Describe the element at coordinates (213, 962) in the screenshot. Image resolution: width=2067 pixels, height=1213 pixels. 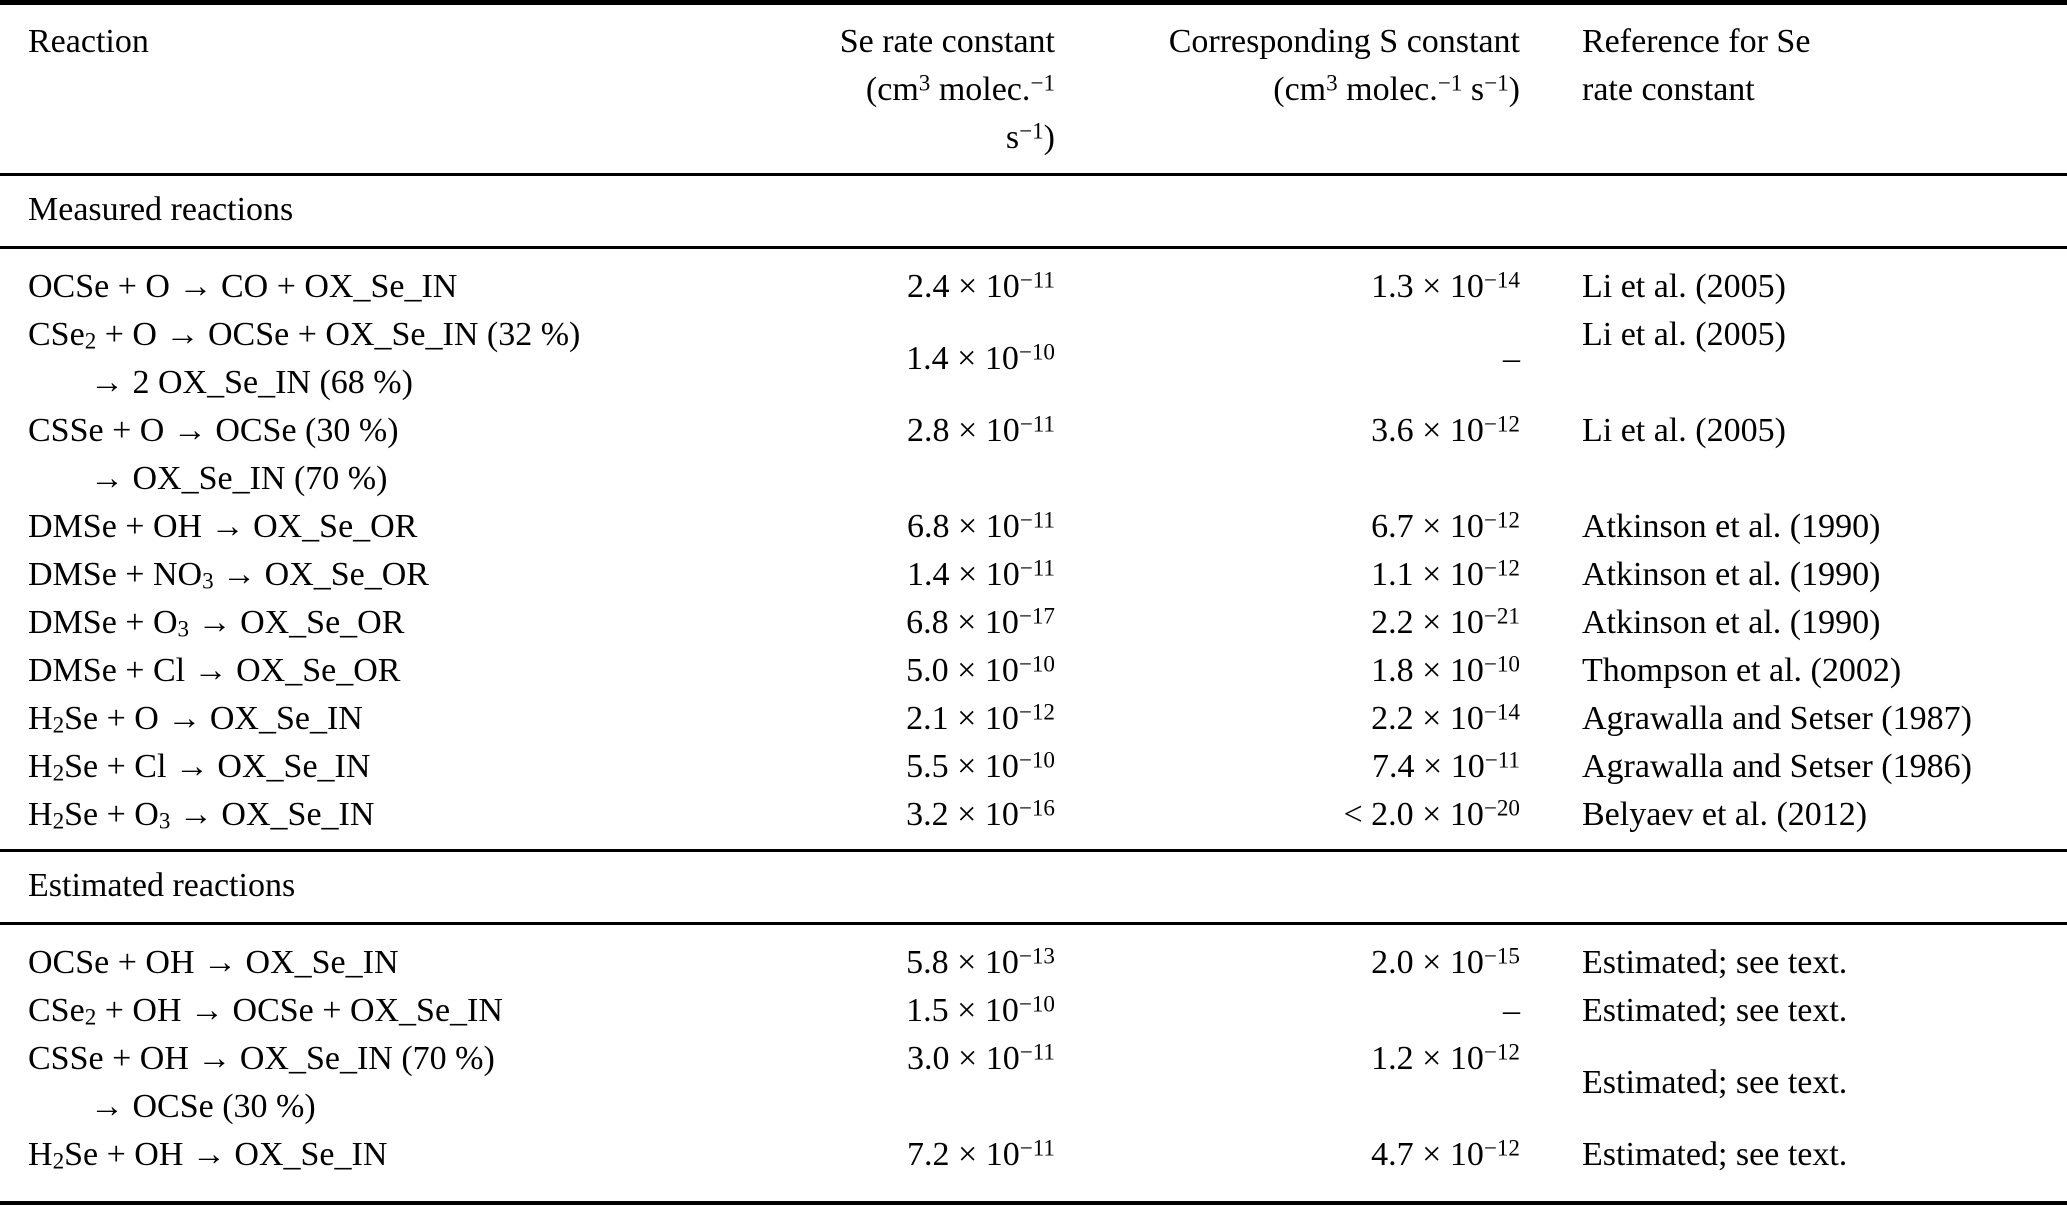
I see `reaction-cell: OCSe + OH → OX_Se_IN` at that location.